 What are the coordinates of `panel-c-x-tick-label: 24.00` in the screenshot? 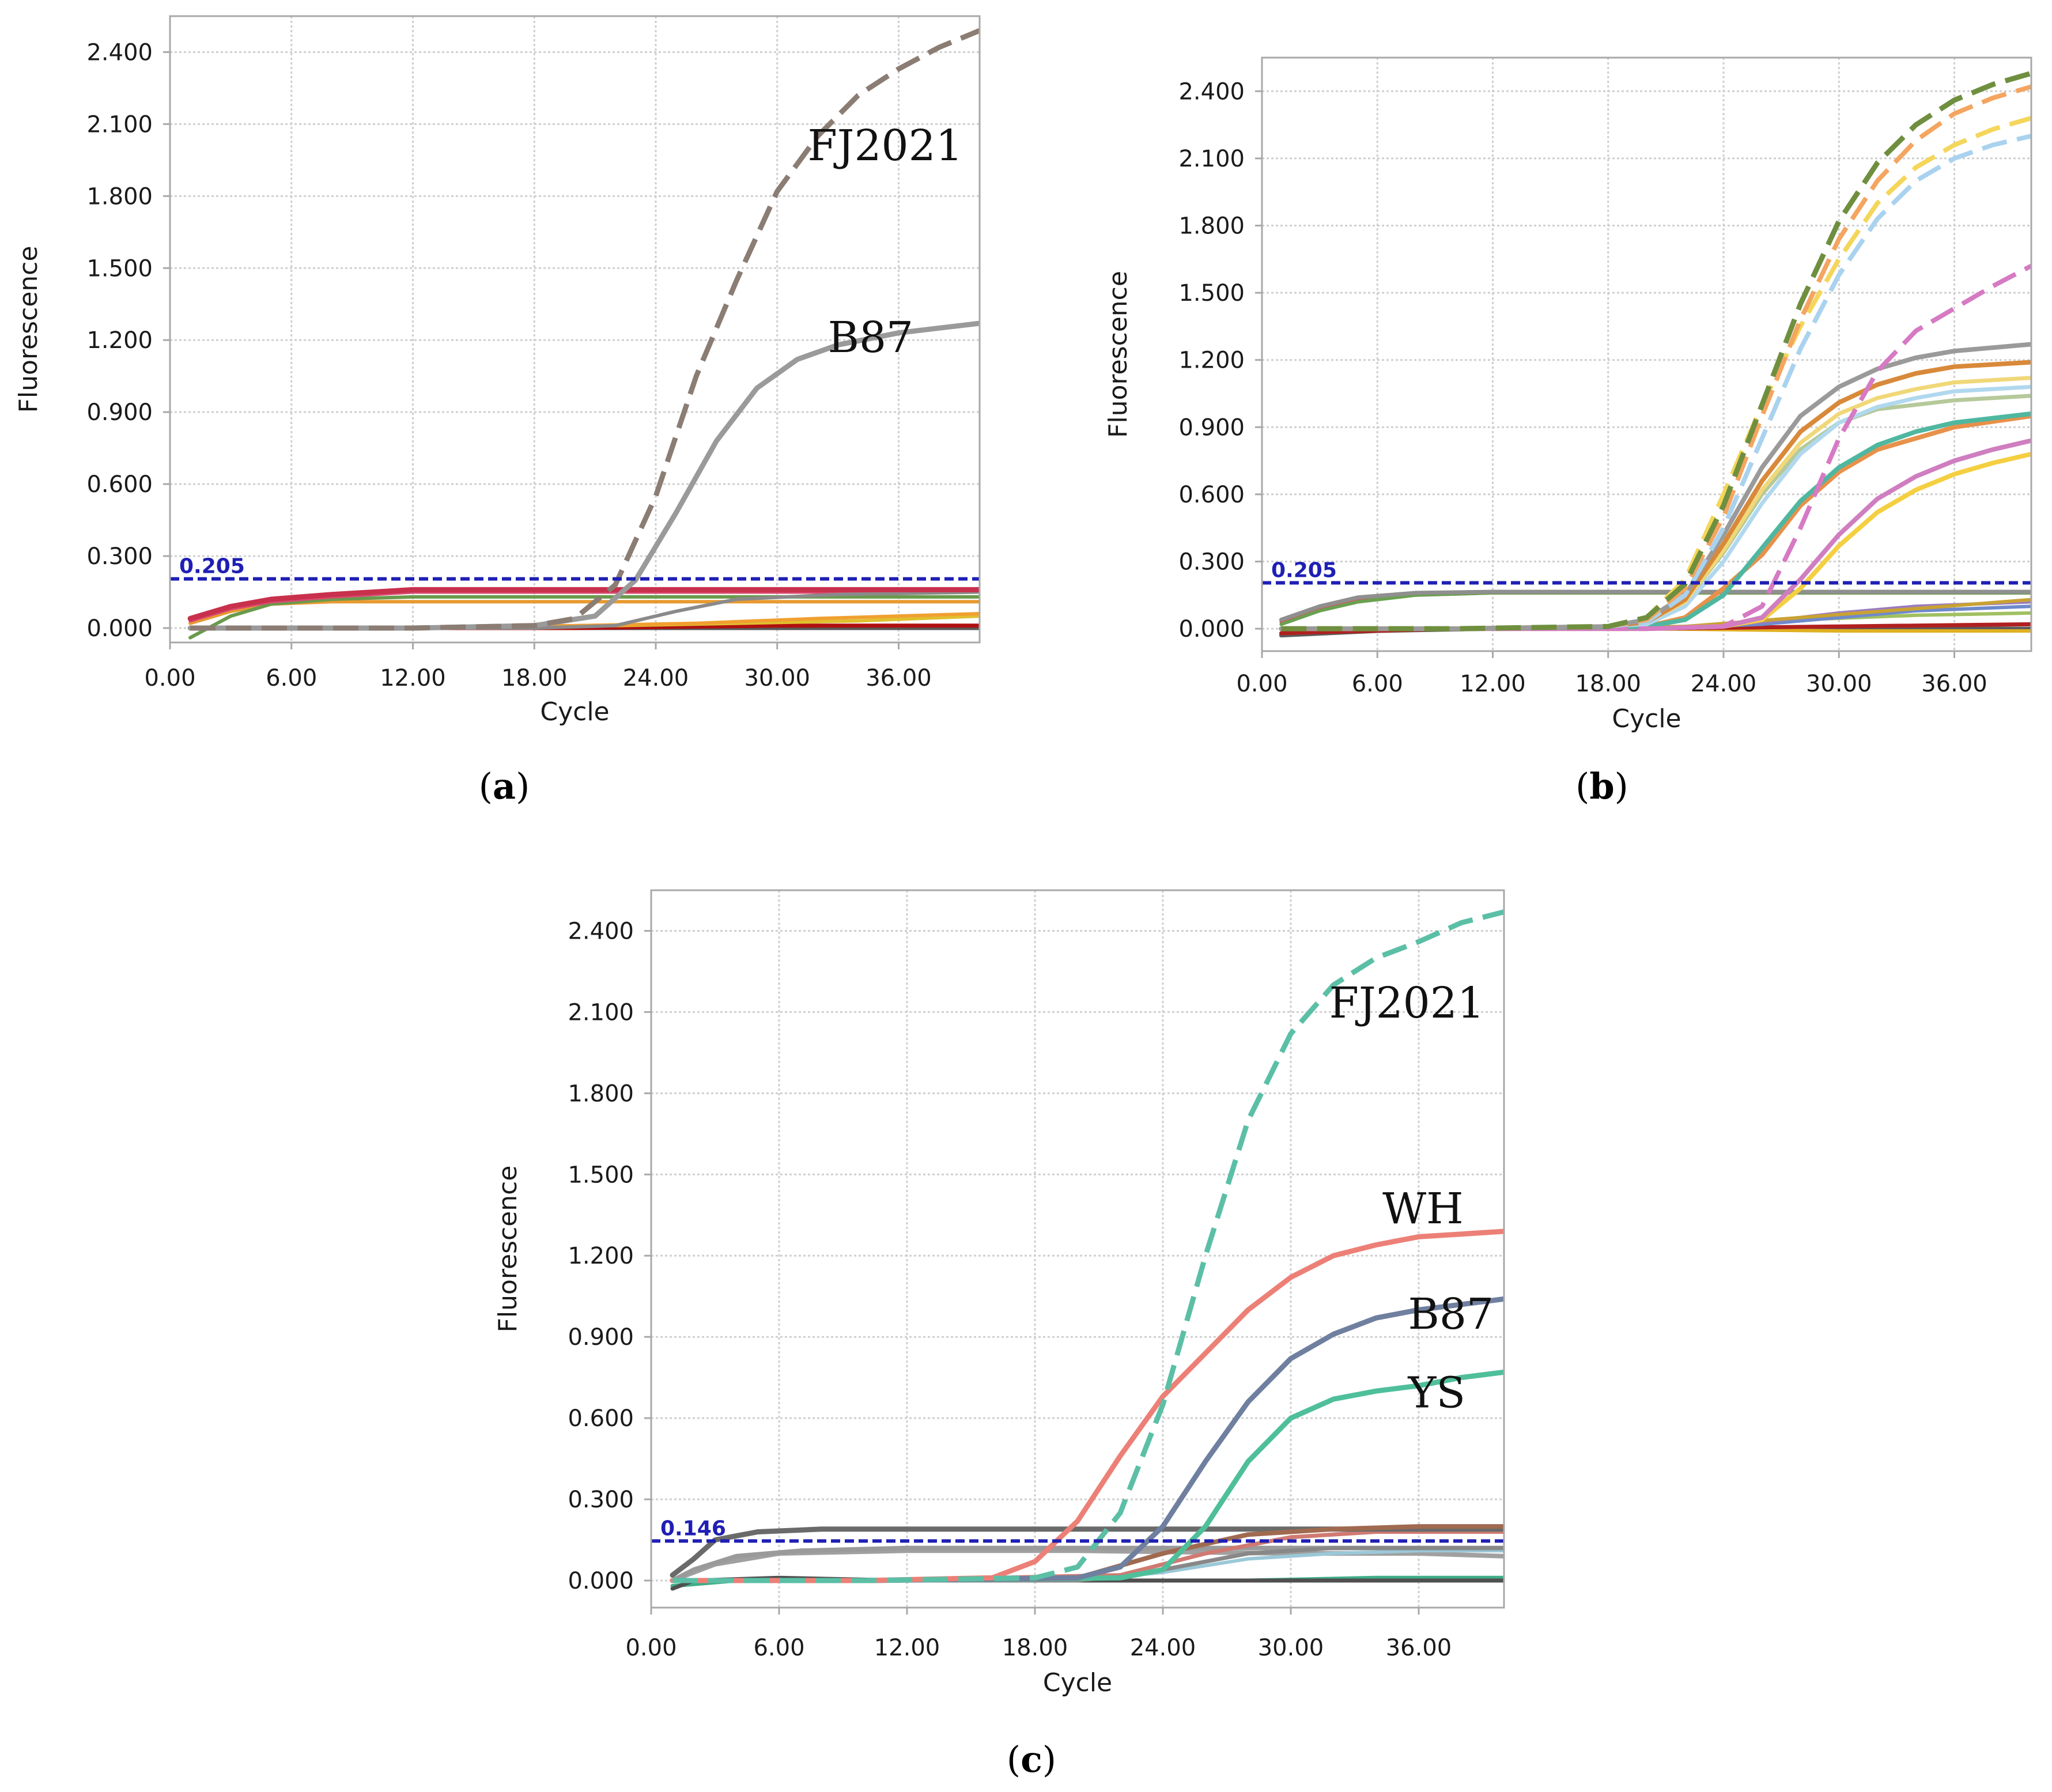 It's located at (1163, 1648).